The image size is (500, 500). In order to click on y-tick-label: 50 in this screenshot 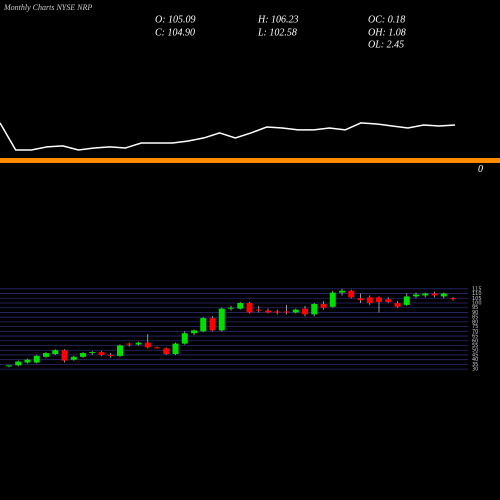, I will do `click(475, 351)`.